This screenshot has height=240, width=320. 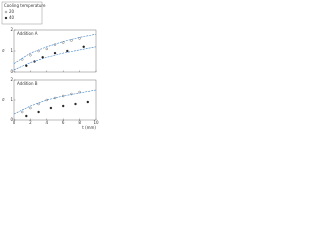 What do you see at coordinates (89, 127) in the screenshot?
I see `x-axis-label: t (mm)` at bounding box center [89, 127].